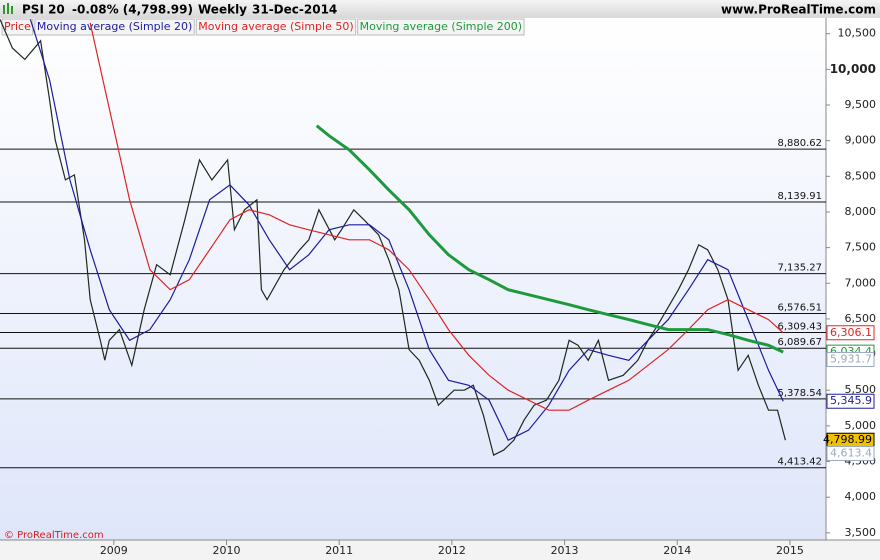  What do you see at coordinates (861, 175) in the screenshot?
I see `y-tick-label: 8,500` at bounding box center [861, 175].